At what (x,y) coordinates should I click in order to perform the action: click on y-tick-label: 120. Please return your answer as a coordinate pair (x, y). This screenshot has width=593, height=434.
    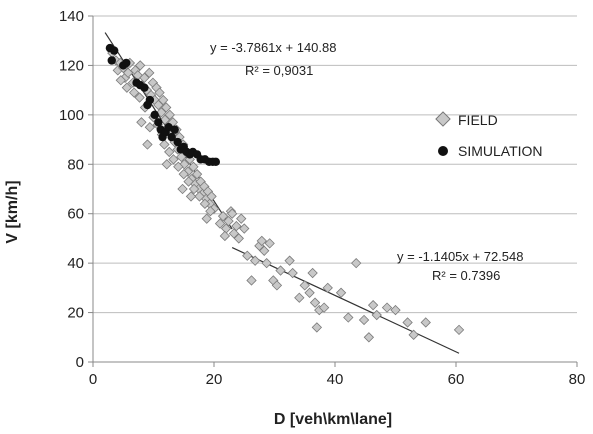
    Looking at the image, I should click on (71, 65).